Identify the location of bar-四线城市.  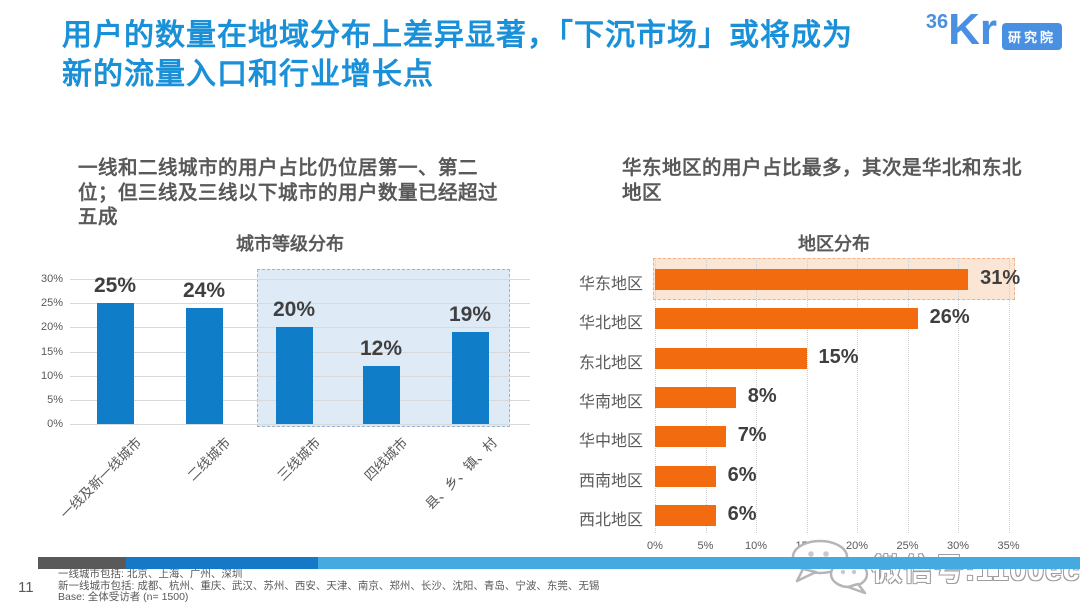
(381, 395).